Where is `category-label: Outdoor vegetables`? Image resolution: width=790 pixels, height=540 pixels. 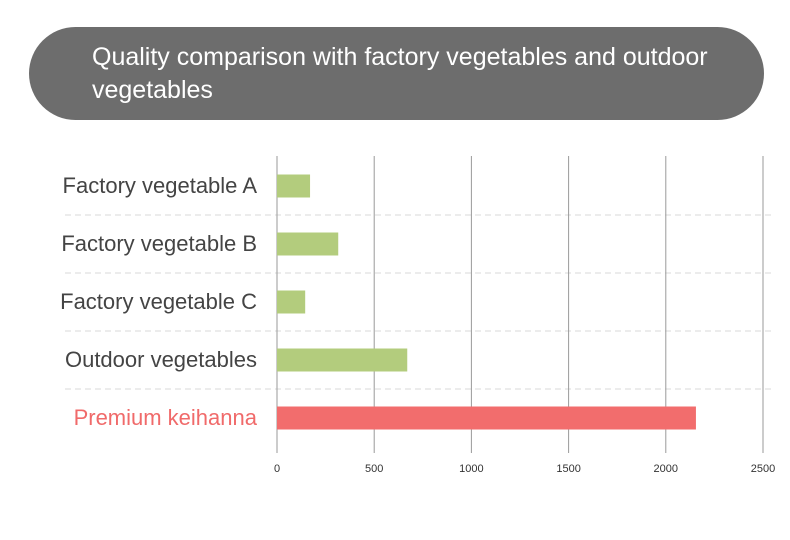 category-label: Outdoor vegetables is located at coordinates (160, 359).